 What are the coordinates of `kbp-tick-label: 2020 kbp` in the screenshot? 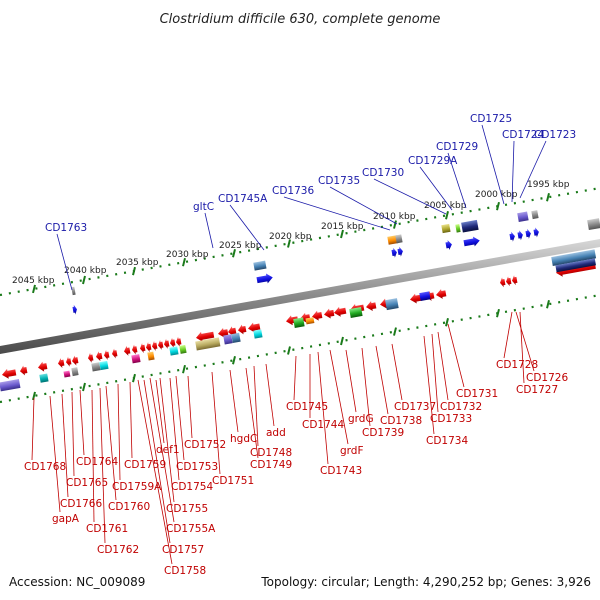 It's located at (290, 237).